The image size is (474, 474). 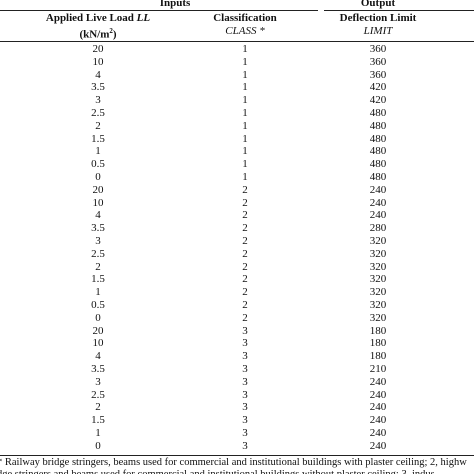 What do you see at coordinates (378, 228) in the screenshot?
I see `cell: 280` at bounding box center [378, 228].